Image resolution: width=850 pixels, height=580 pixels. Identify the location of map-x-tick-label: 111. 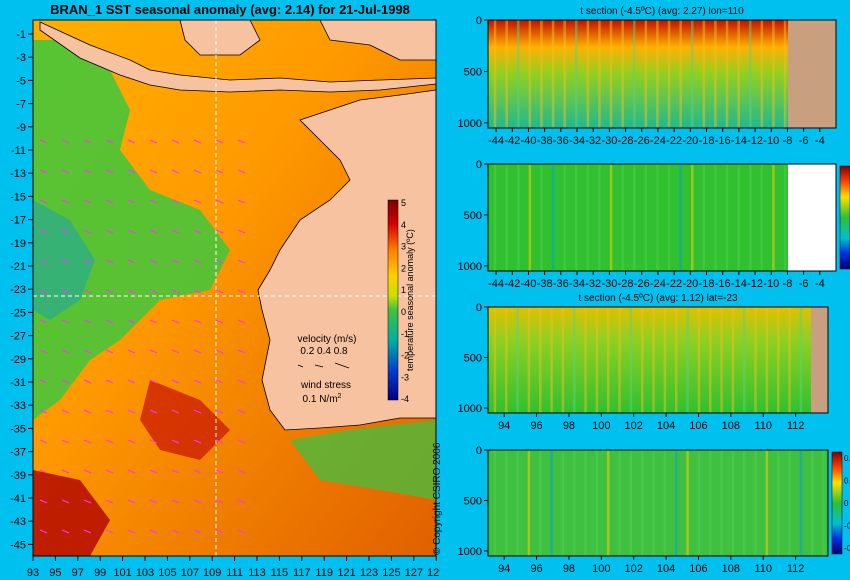
(234, 573).